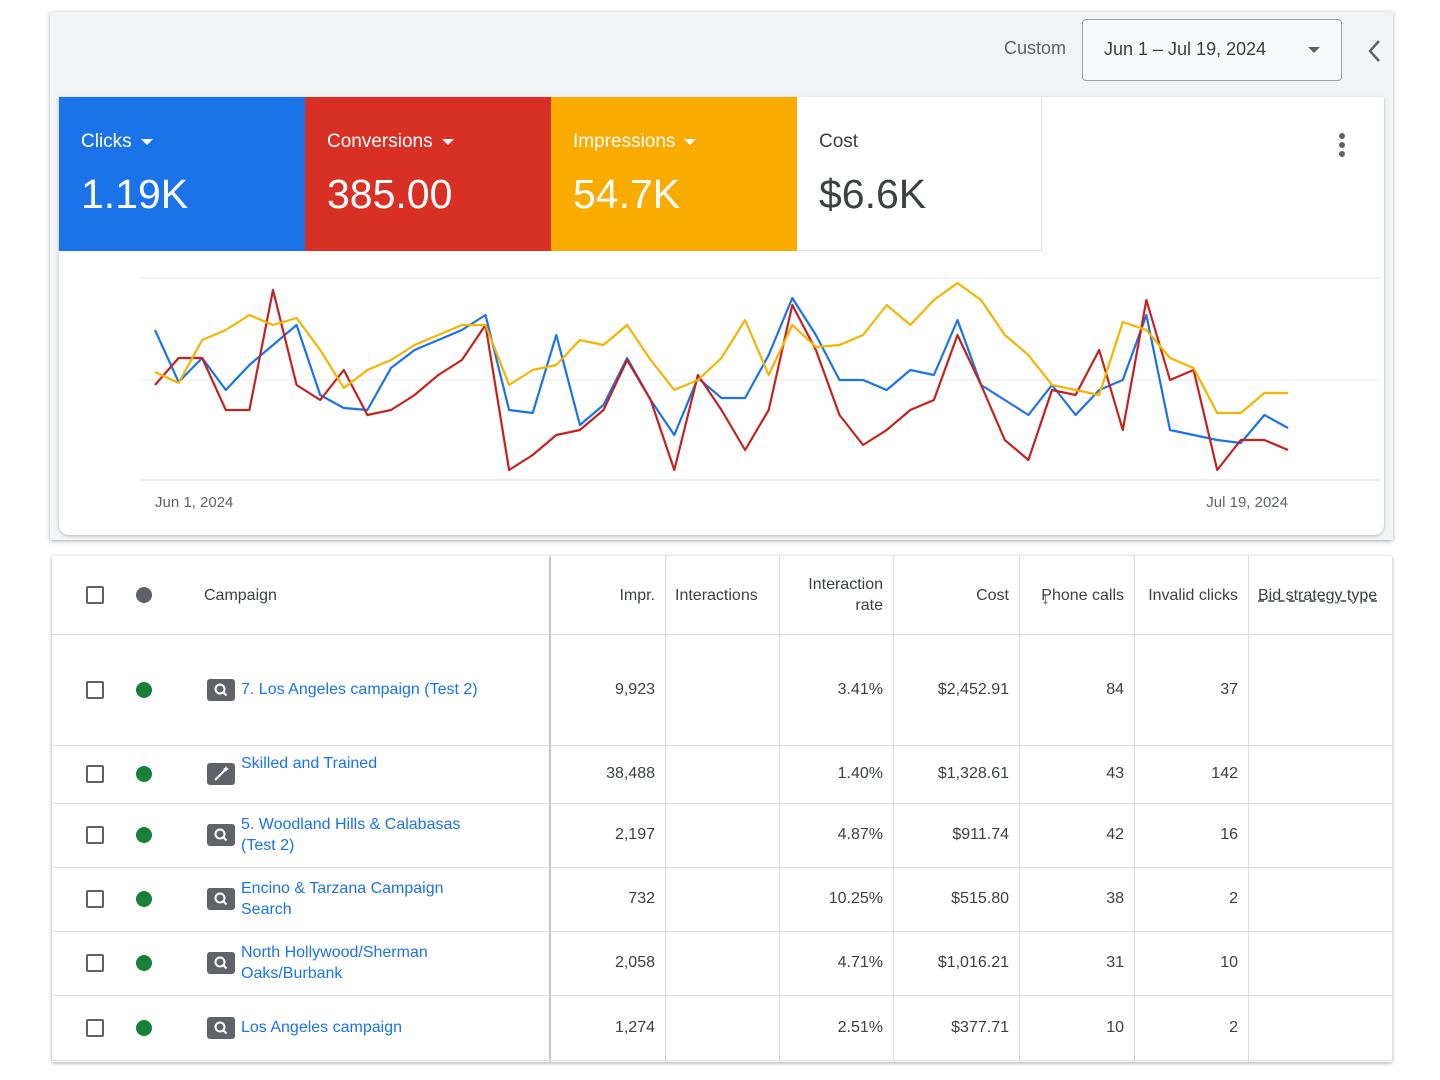 The width and height of the screenshot is (1440, 1080). Describe the element at coordinates (342, 899) in the screenshot. I see `campaign-link: Encino & Tarzana Campaign Search` at that location.